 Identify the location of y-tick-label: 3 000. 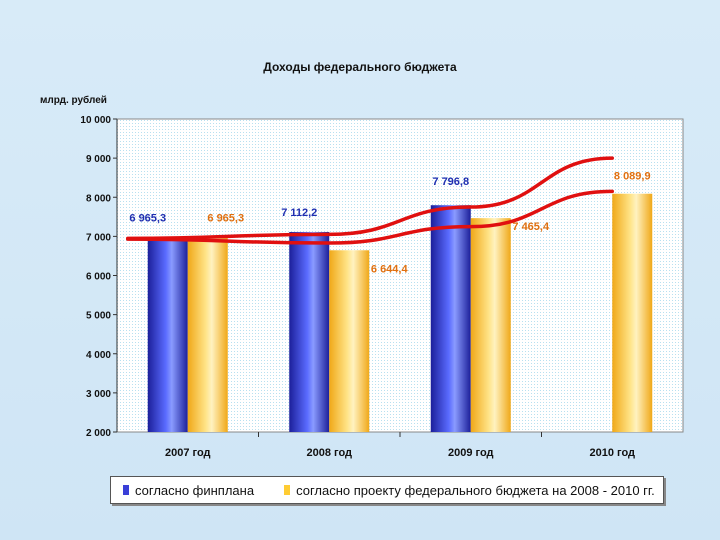
(98, 394).